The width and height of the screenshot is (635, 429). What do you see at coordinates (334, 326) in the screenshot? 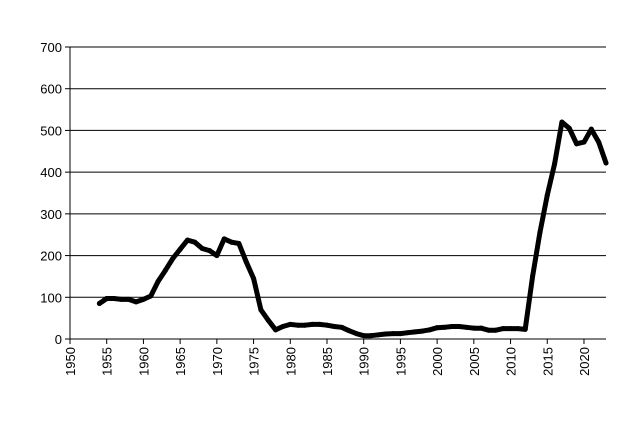
I see `data-point-1986` at bounding box center [334, 326].